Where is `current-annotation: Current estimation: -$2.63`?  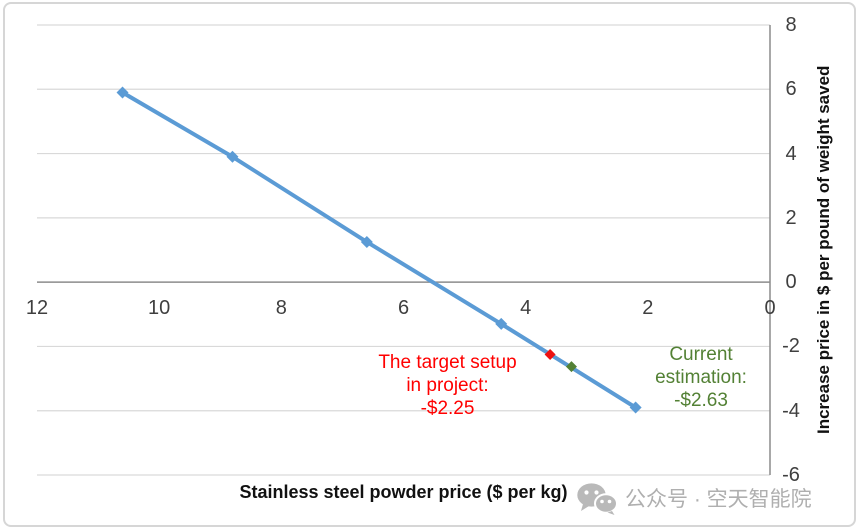 current-annotation: Current estimation: -$2.63 is located at coordinates (701, 377).